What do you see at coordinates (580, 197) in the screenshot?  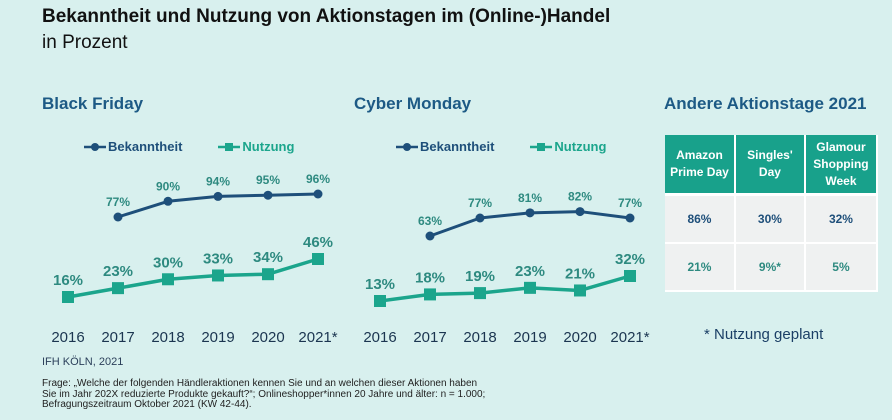 I see `data-label: 82%` at bounding box center [580, 197].